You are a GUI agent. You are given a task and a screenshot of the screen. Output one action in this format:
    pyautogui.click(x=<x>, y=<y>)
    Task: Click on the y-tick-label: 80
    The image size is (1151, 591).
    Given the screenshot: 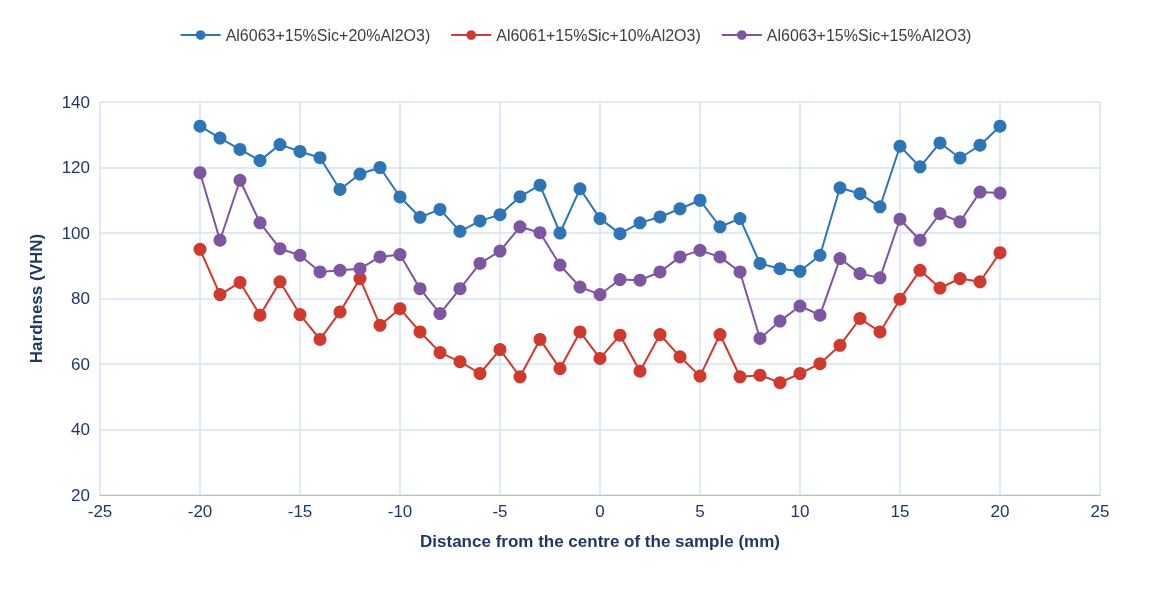 What is the action you would take?
    pyautogui.click(x=80, y=298)
    